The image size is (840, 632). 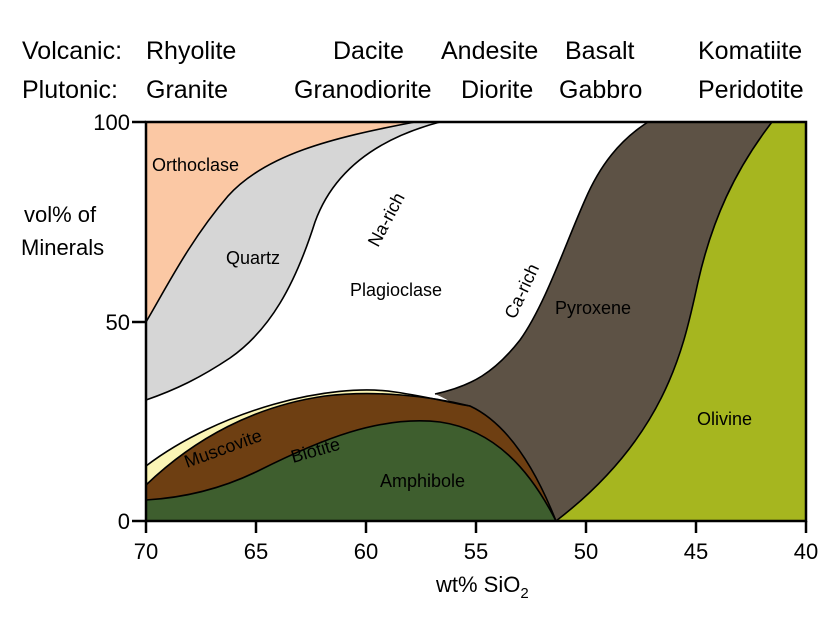 What do you see at coordinates (541, 258) in the screenshot?
I see `plagioclase-pyroxene-boundary` at bounding box center [541, 258].